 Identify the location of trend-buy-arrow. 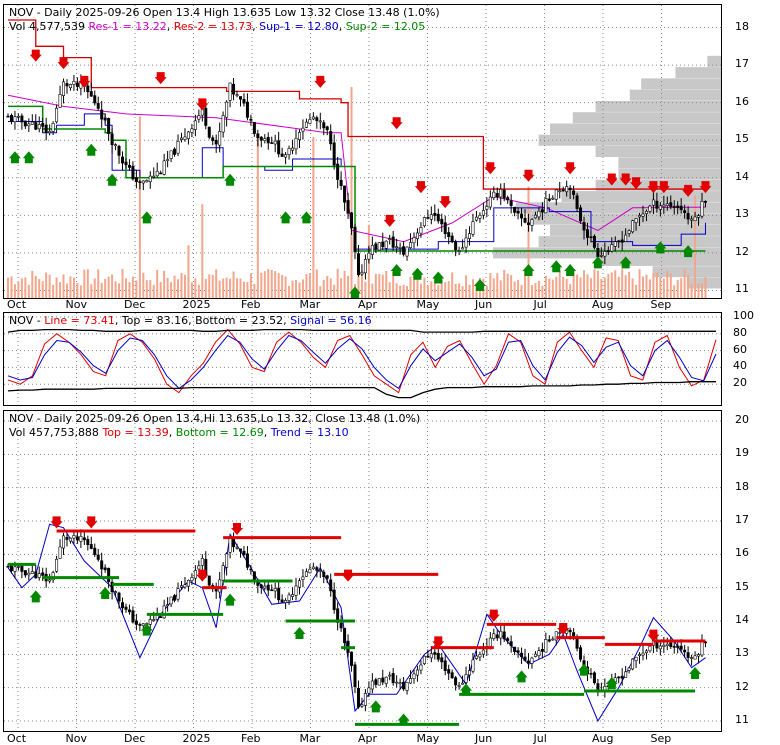
(403, 719).